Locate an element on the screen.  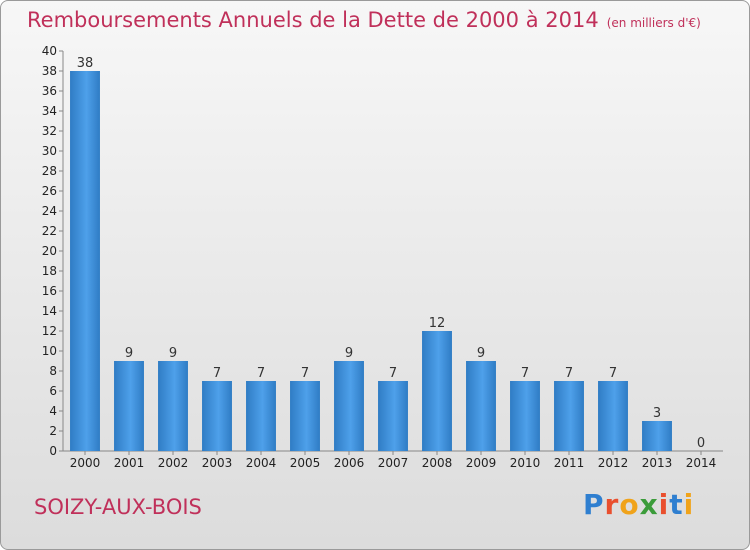
y-tick-label: 4 is located at coordinates (53, 411).